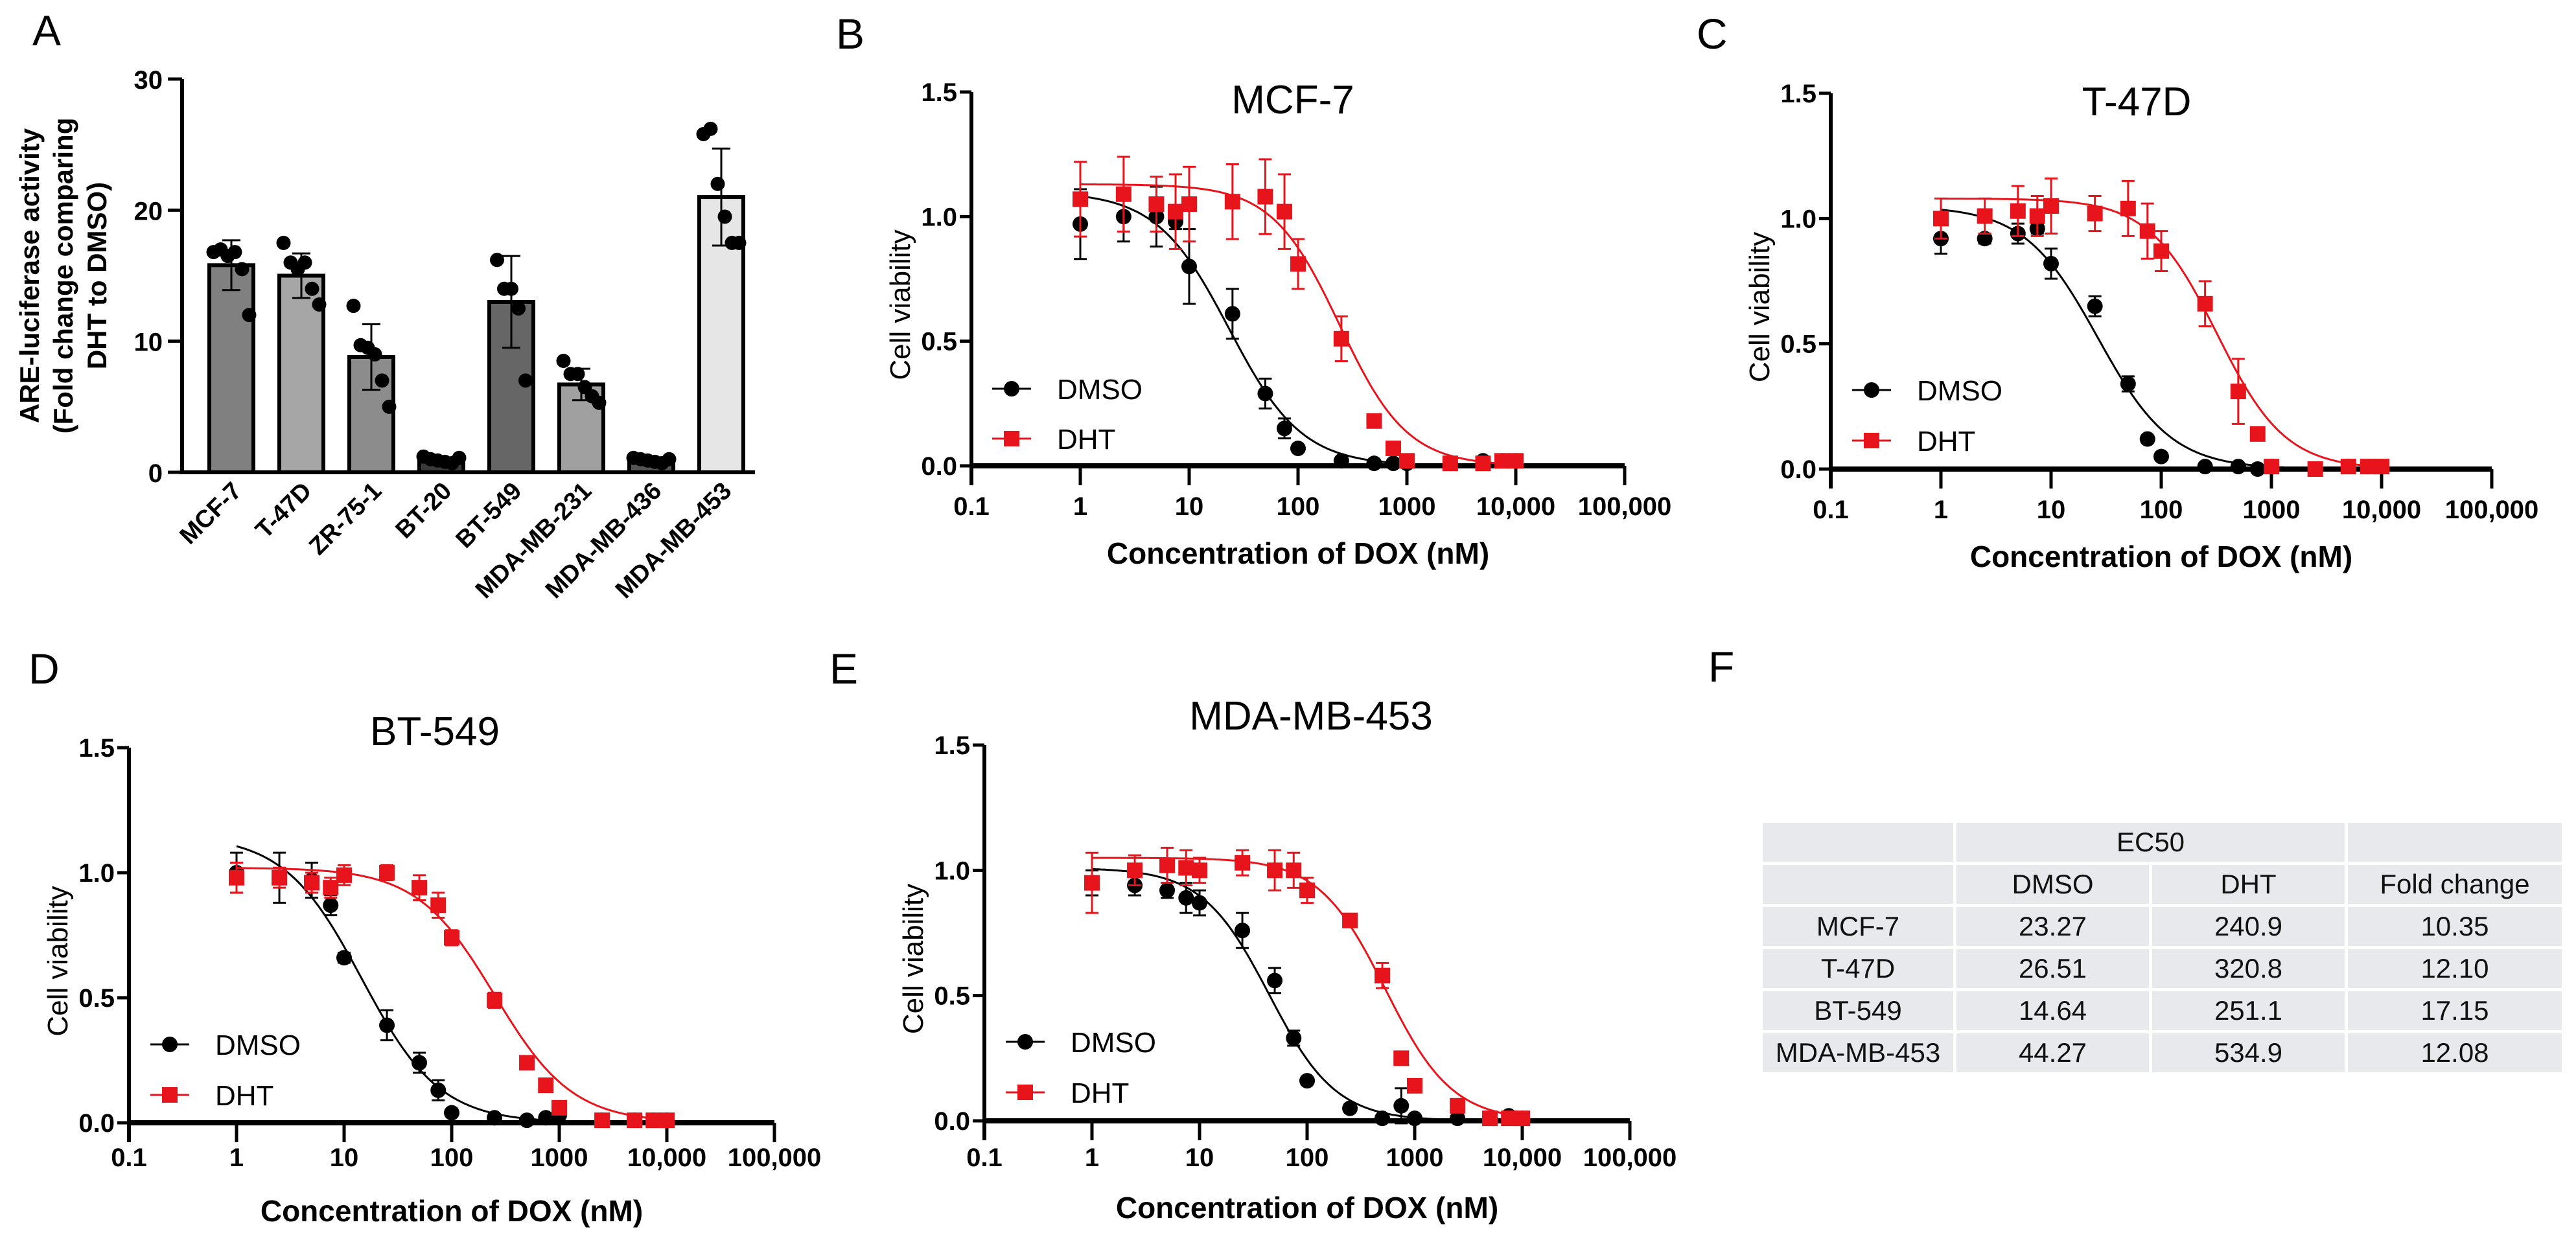 Image resolution: width=2576 pixels, height=1242 pixels. I want to click on series-dmso, so click(1299, 328).